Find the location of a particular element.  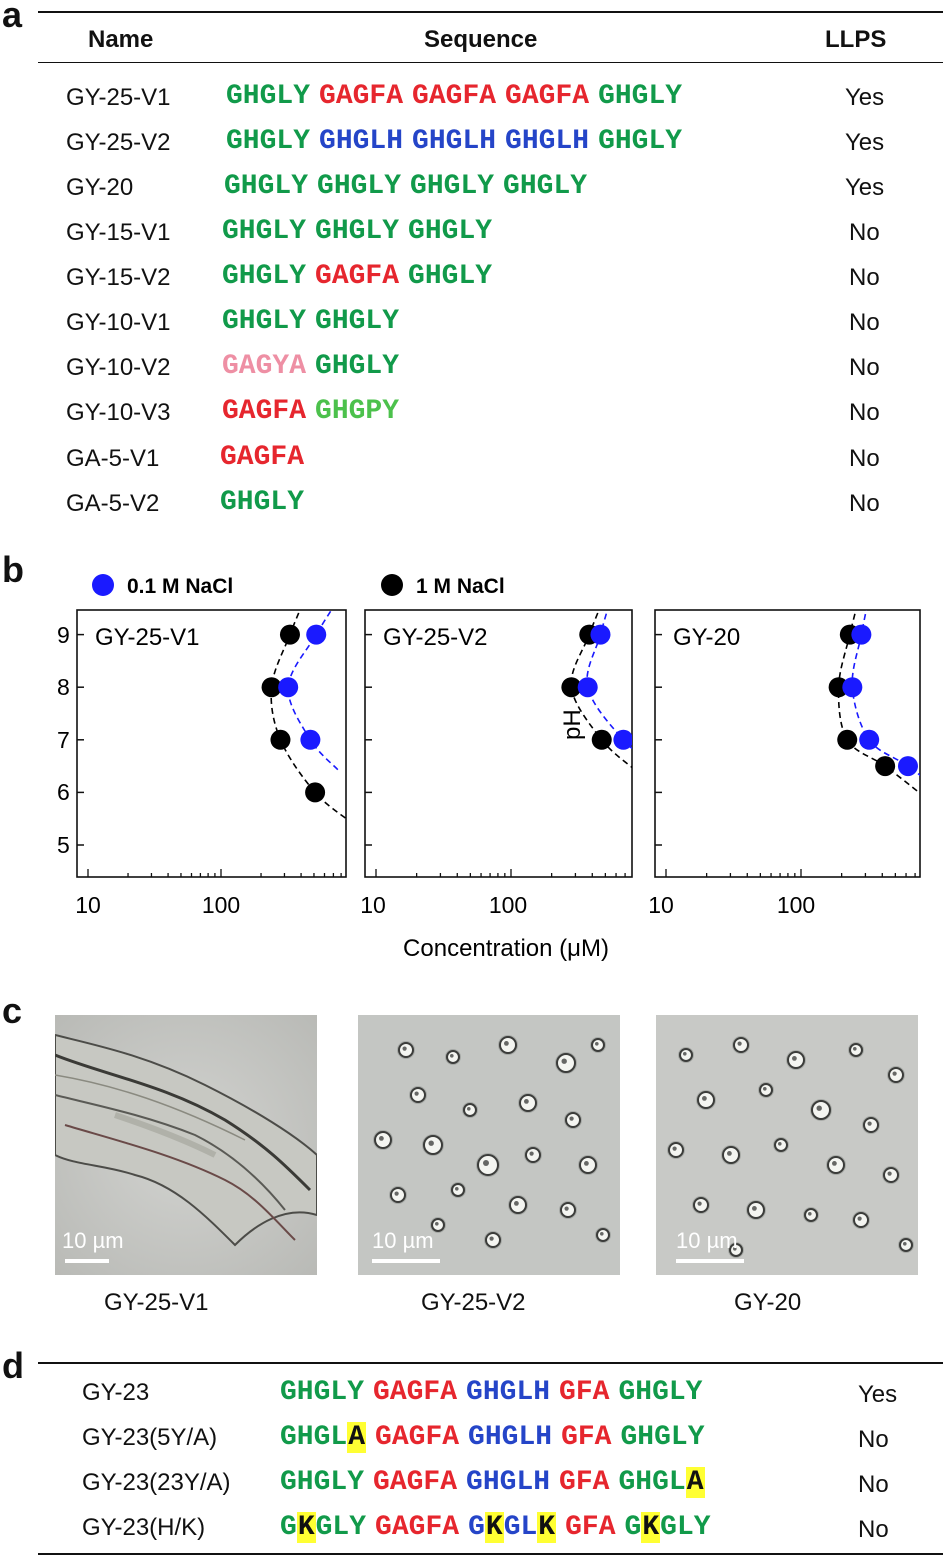

sequence: GHGLY GAGFA GHGLH GFA GHGLA is located at coordinates (492, 1482).